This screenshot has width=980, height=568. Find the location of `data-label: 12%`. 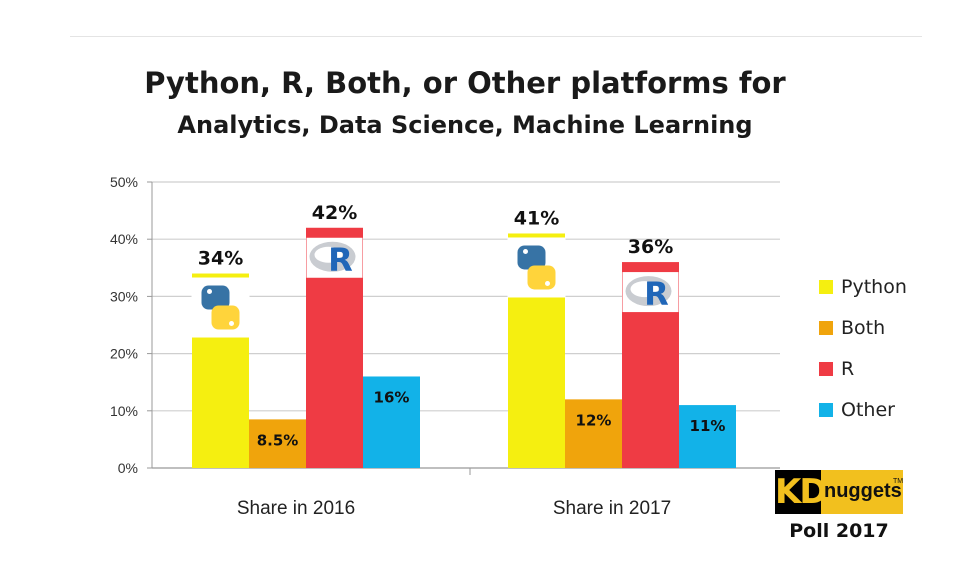

data-label: 12% is located at coordinates (594, 420).